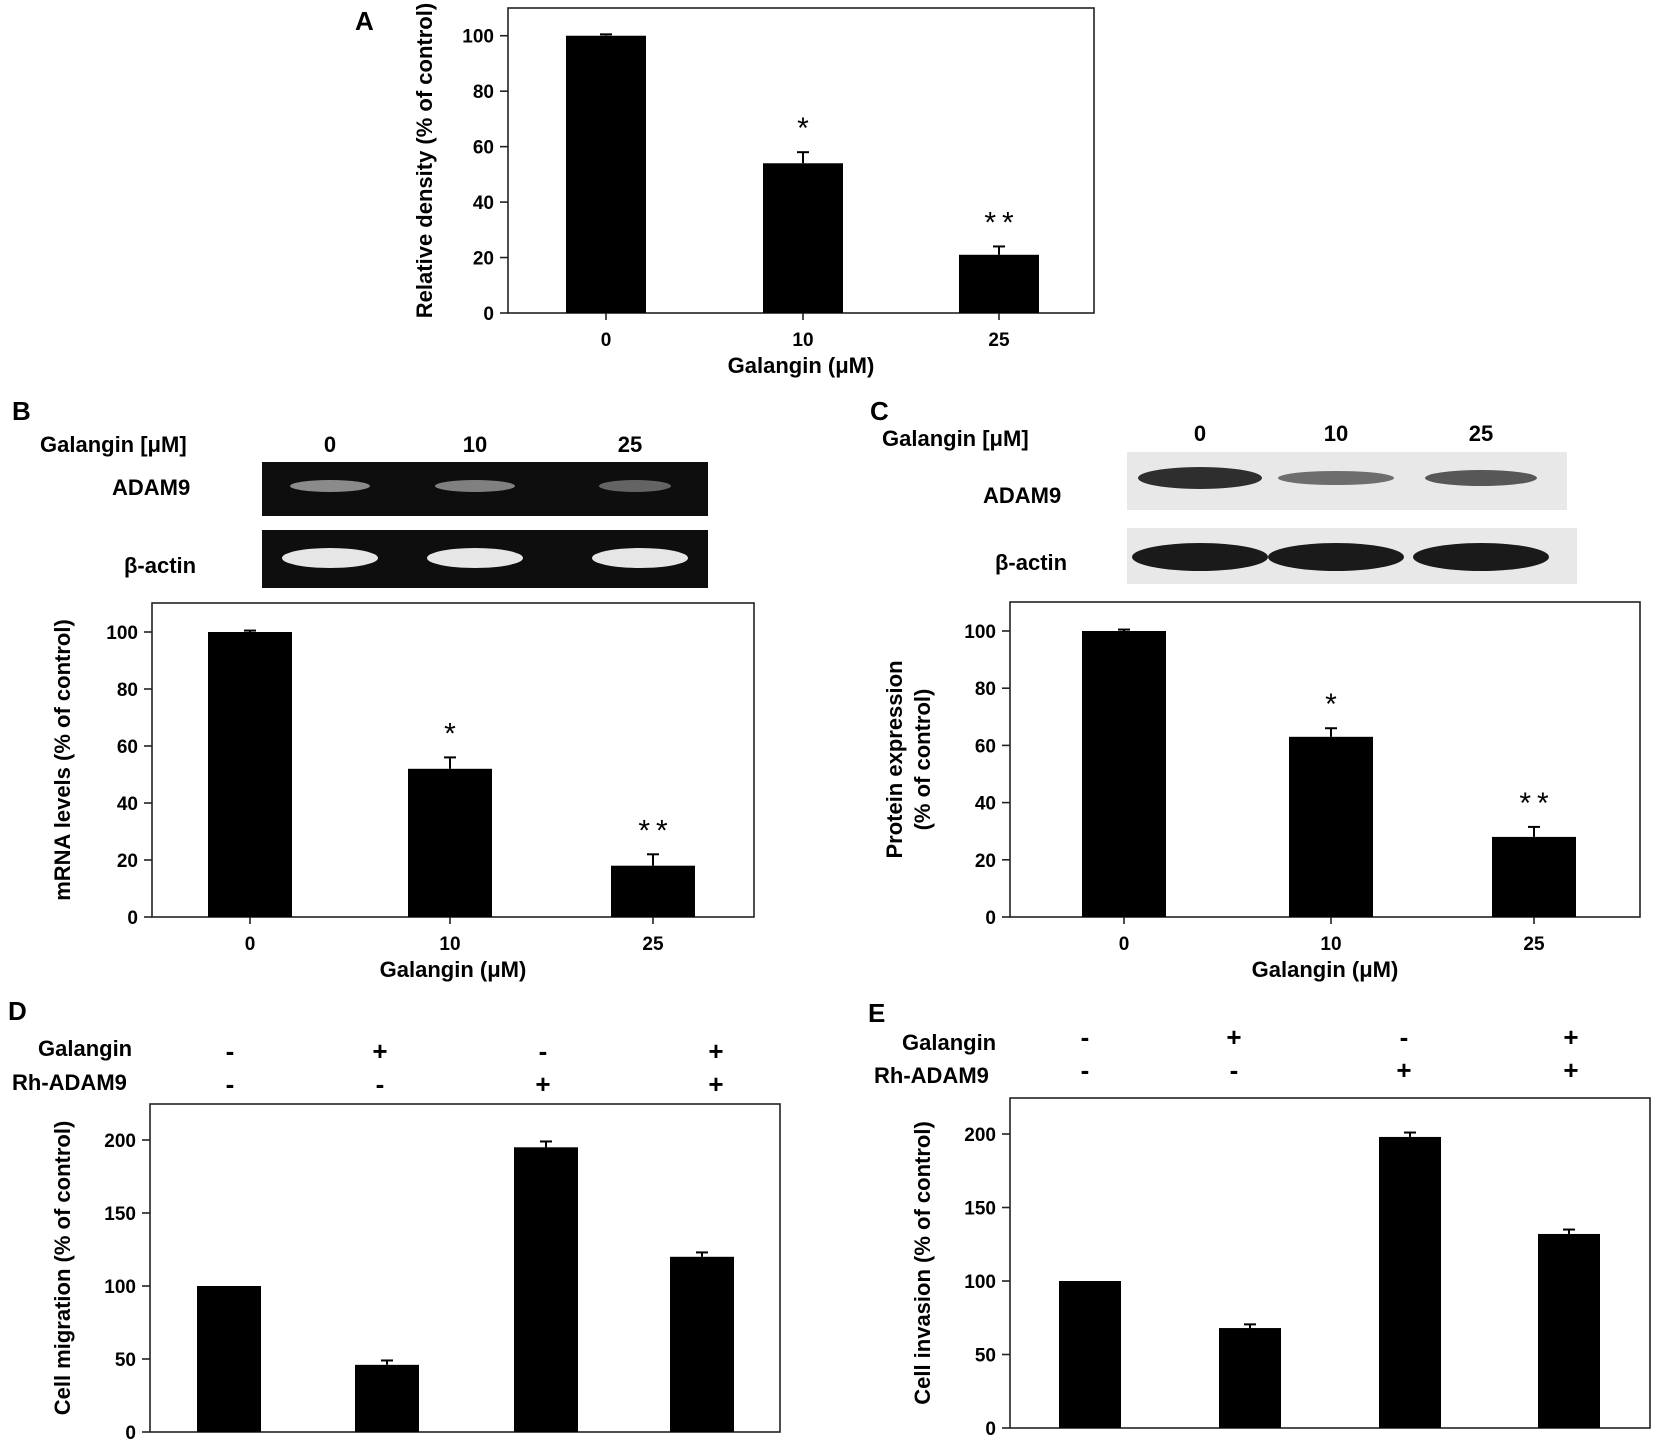 The width and height of the screenshot is (1654, 1440). I want to click on blot-row-label-b: β-actin, so click(160, 565).